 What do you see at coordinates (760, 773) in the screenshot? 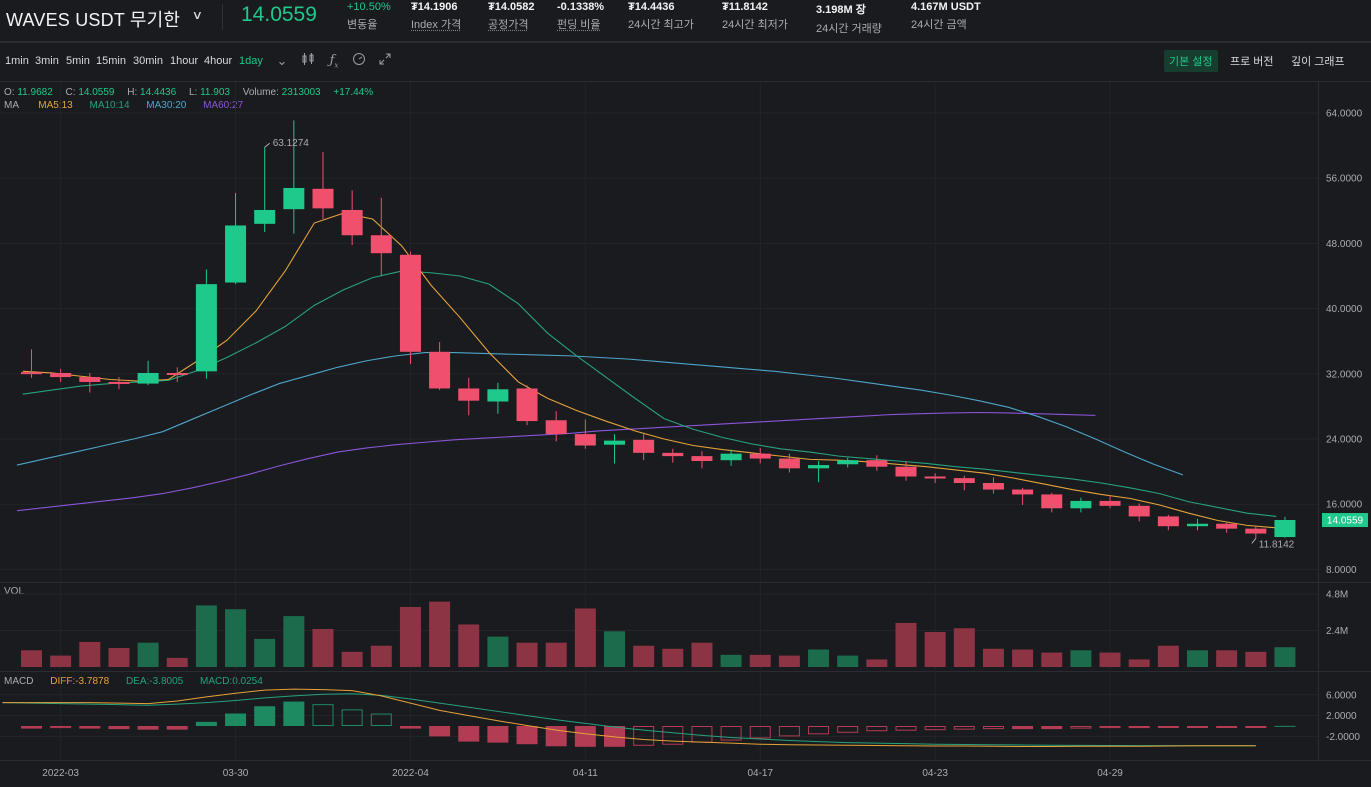
I see `date-tick-label: 04-17` at bounding box center [760, 773].